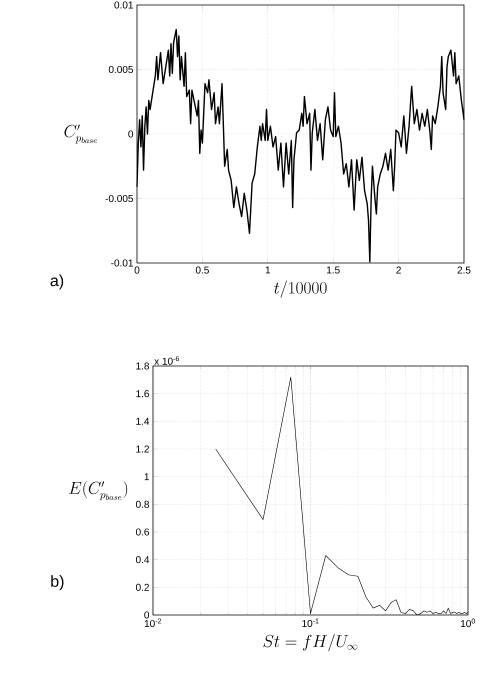 This screenshot has width=489, height=675. I want to click on x-tick-label: 10$^{-2}$, so click(153, 623).